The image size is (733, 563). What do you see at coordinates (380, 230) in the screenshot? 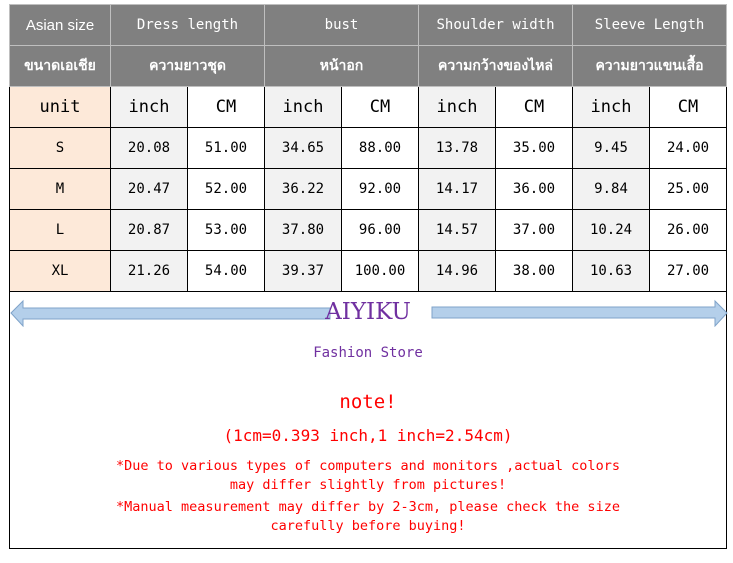
I see `cm-value-cell: 96.00` at bounding box center [380, 230].